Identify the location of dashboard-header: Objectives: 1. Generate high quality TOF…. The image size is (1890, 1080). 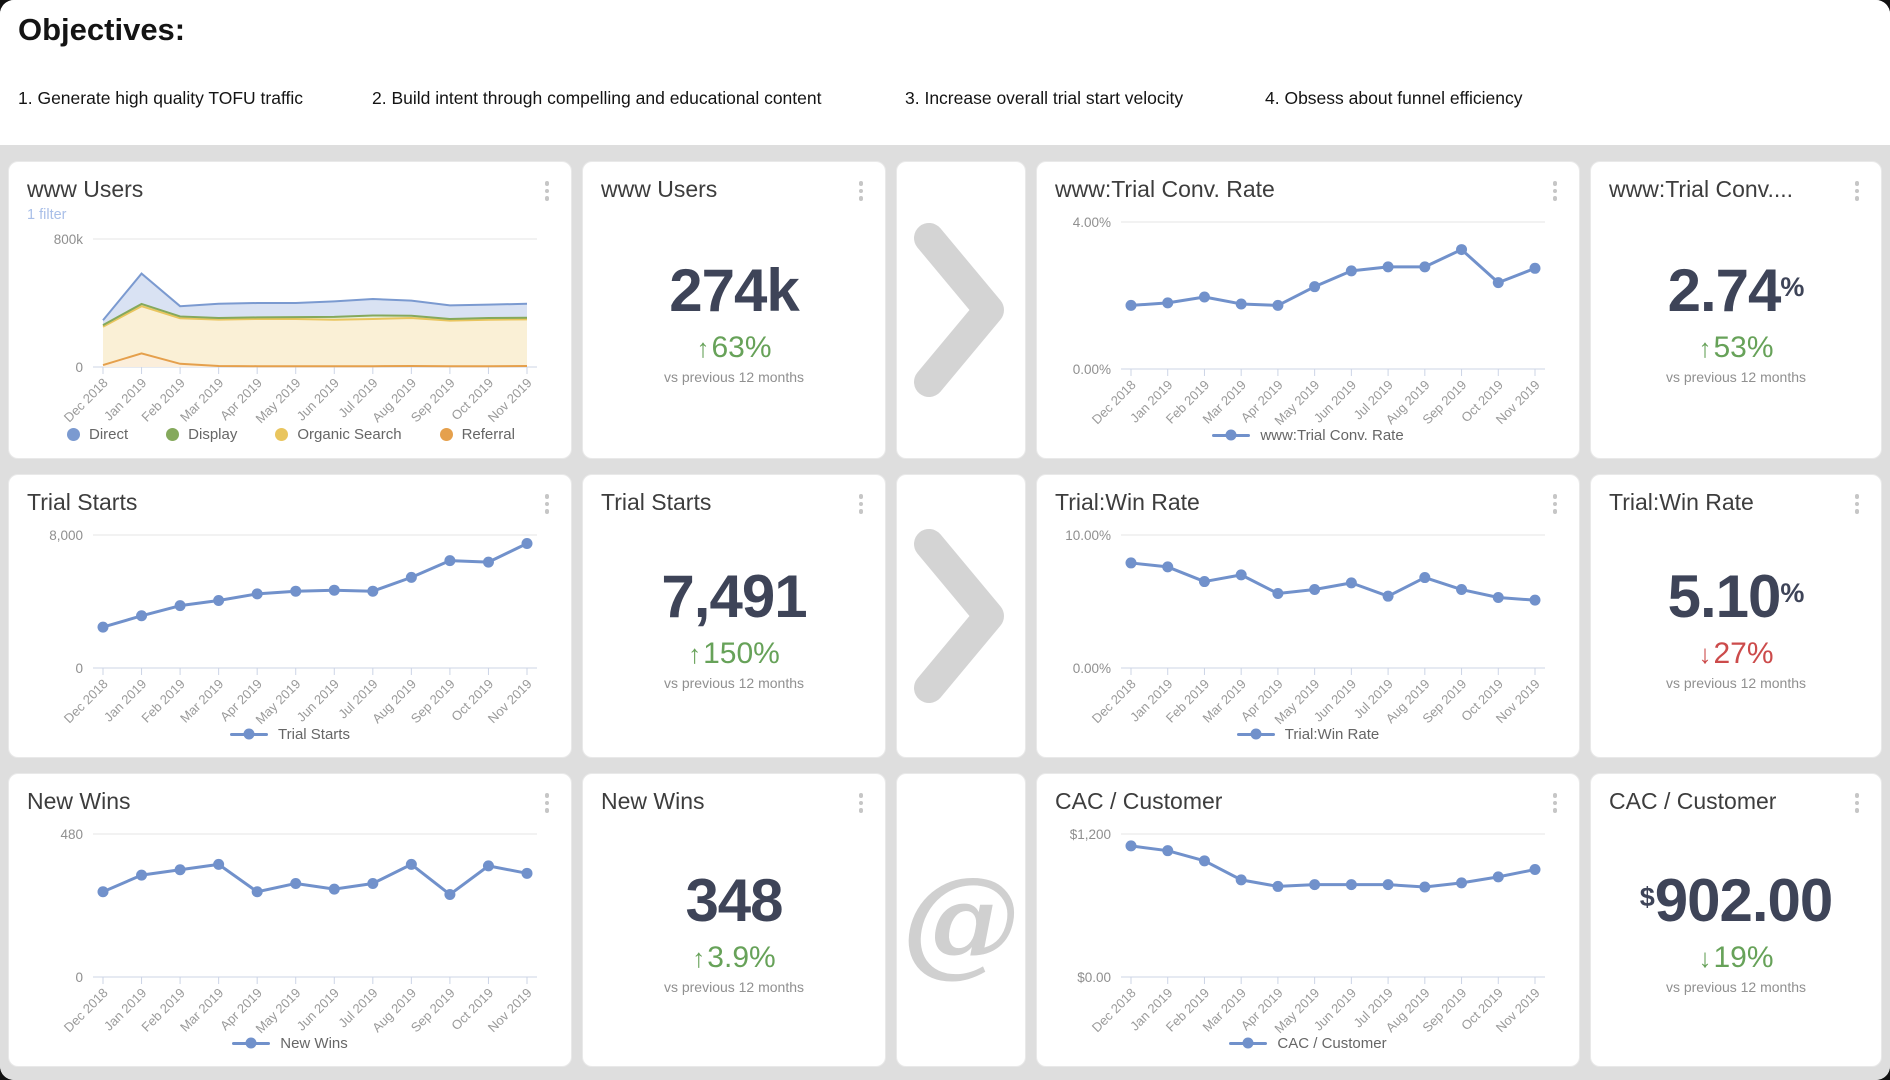
(945, 72).